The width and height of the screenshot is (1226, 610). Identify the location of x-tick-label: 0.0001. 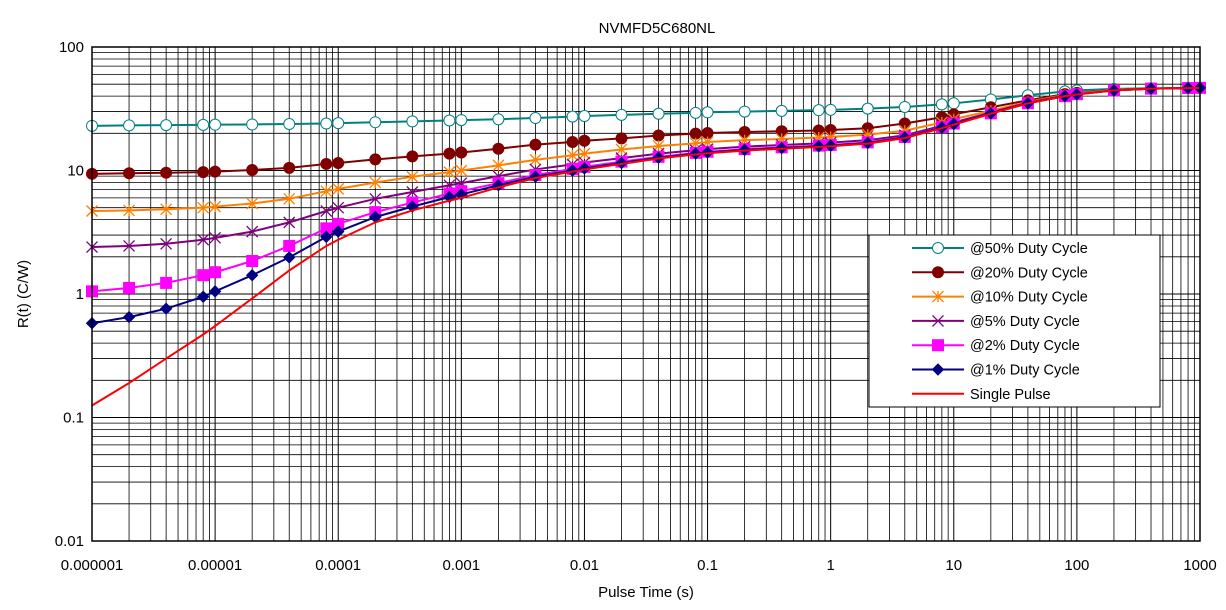
(338, 565).